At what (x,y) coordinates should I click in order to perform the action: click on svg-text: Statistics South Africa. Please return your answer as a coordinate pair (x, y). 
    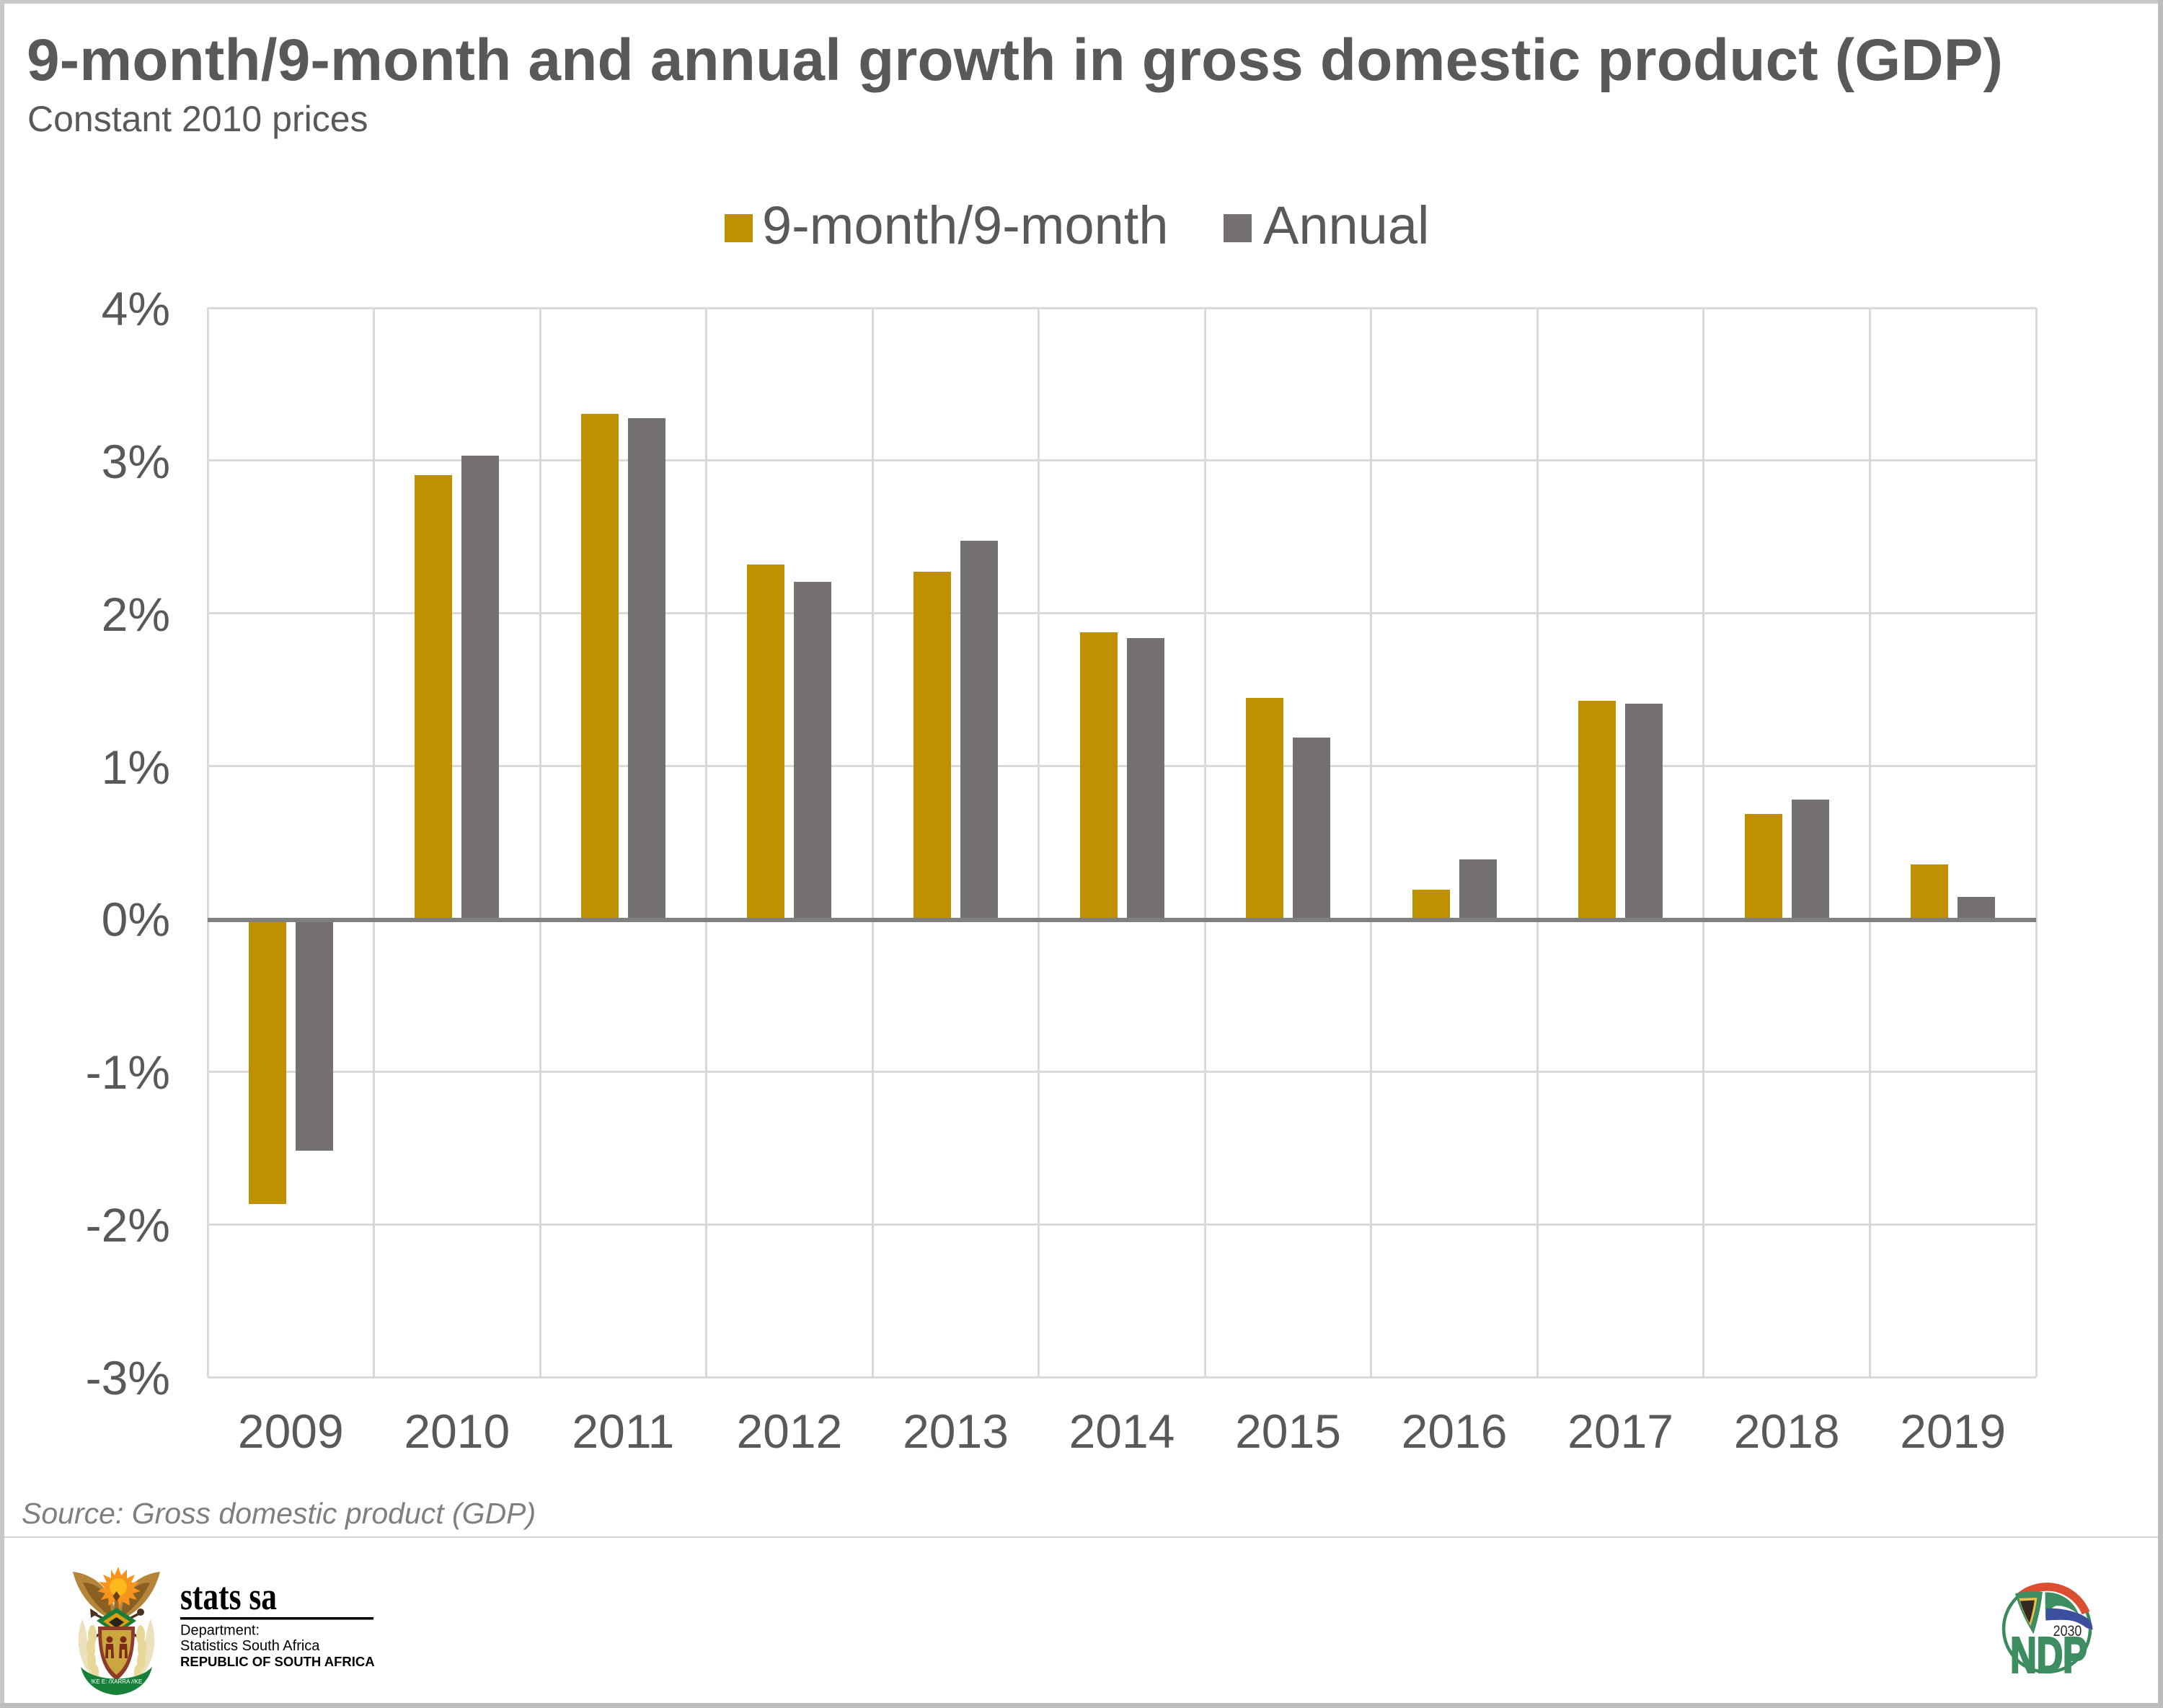
    Looking at the image, I should click on (250, 1646).